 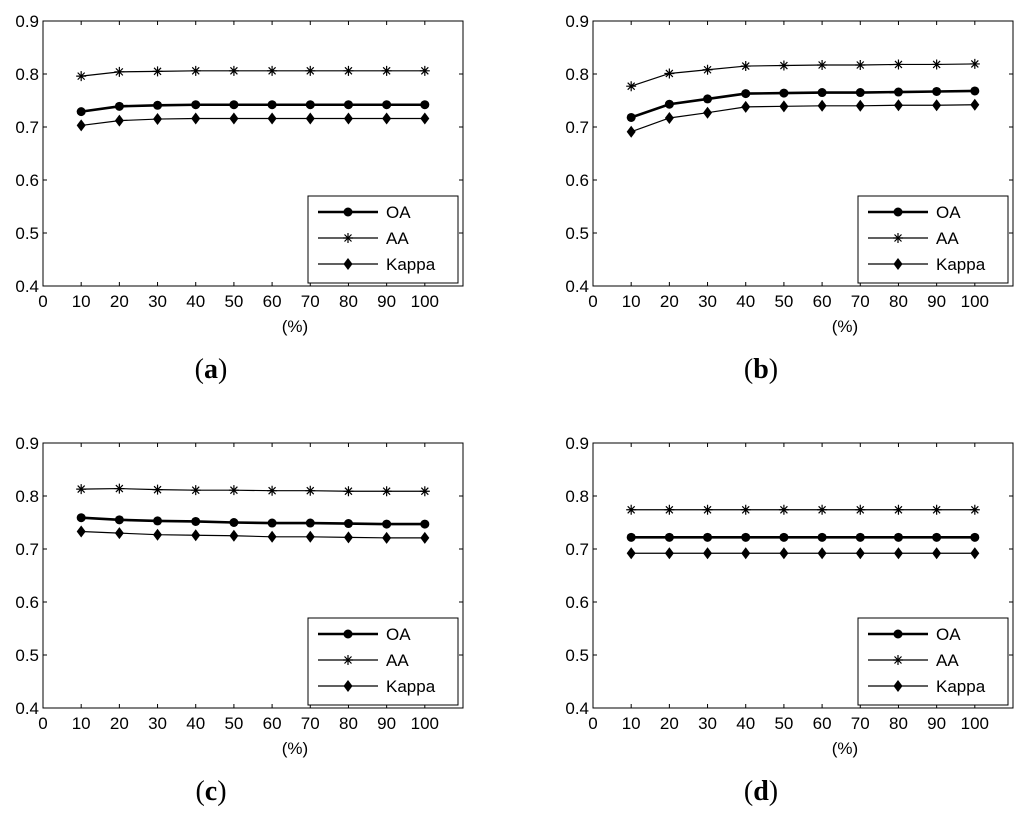 What do you see at coordinates (761, 791) in the screenshot?
I see `panel-caption-d: (d)` at bounding box center [761, 791].